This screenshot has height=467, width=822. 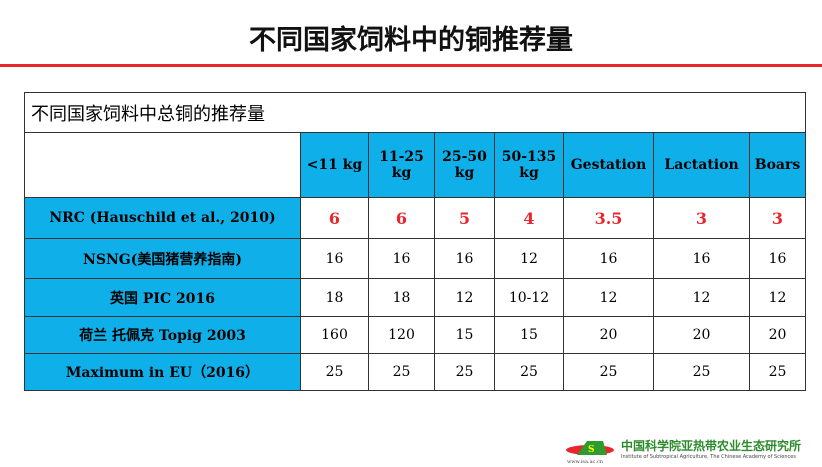 I want to click on header-cell: Gestation, so click(x=608, y=165).